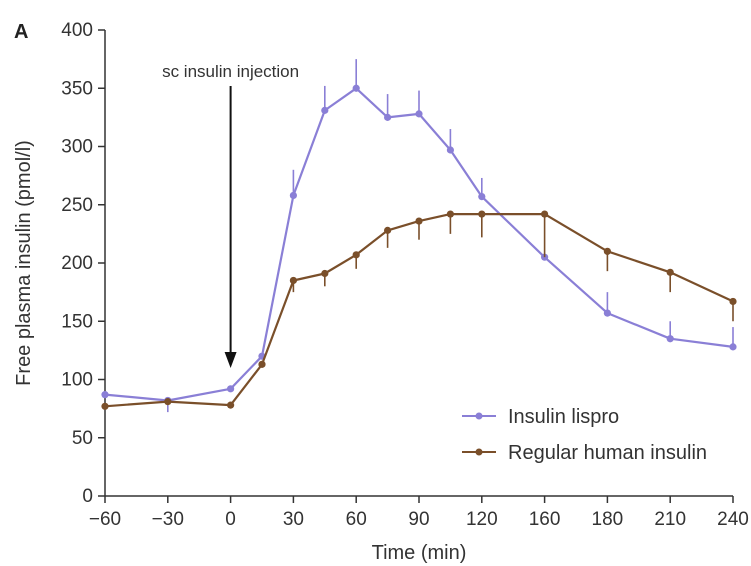 The image size is (751, 566). Describe the element at coordinates (77, 263) in the screenshot. I see `y-tick-label: 200` at that location.